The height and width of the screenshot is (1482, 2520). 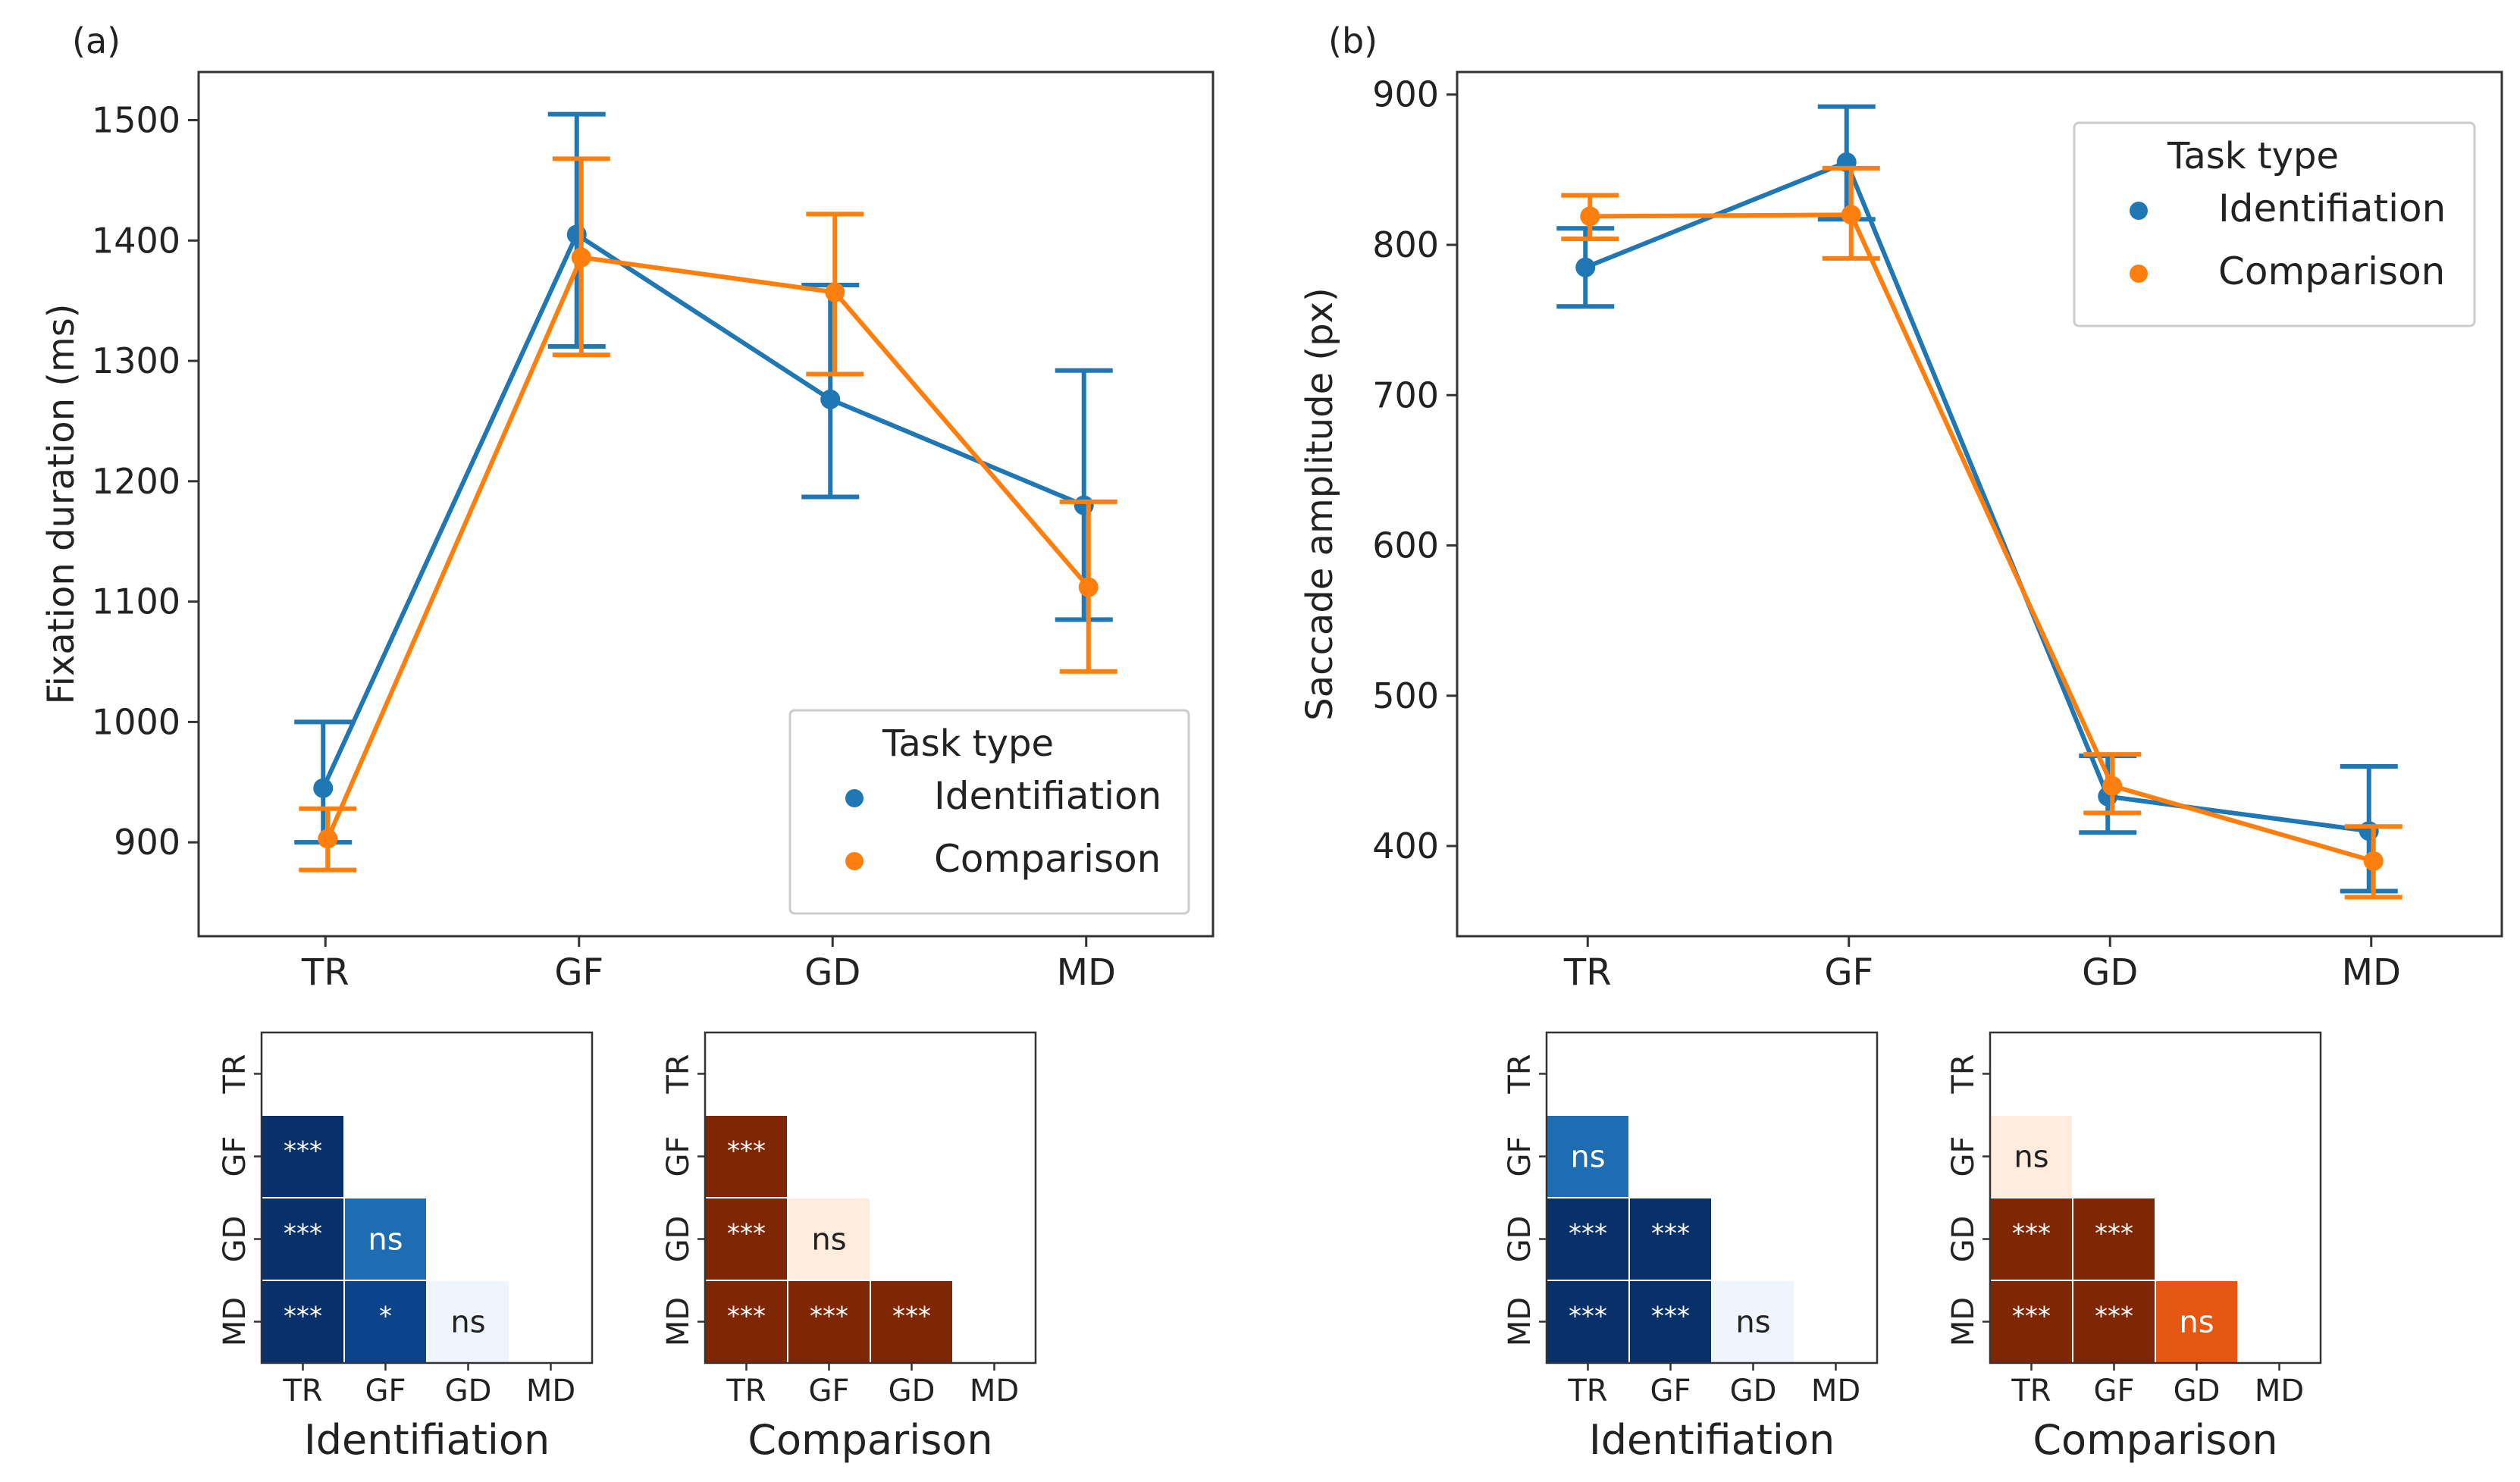 I want to click on y-tick-label: 1100, so click(x=136, y=601).